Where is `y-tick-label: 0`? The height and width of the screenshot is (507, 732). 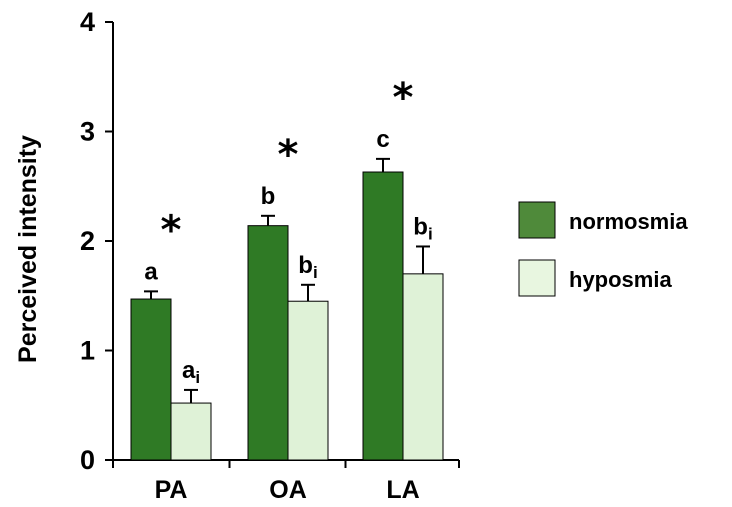
y-tick-label: 0 is located at coordinates (87, 460).